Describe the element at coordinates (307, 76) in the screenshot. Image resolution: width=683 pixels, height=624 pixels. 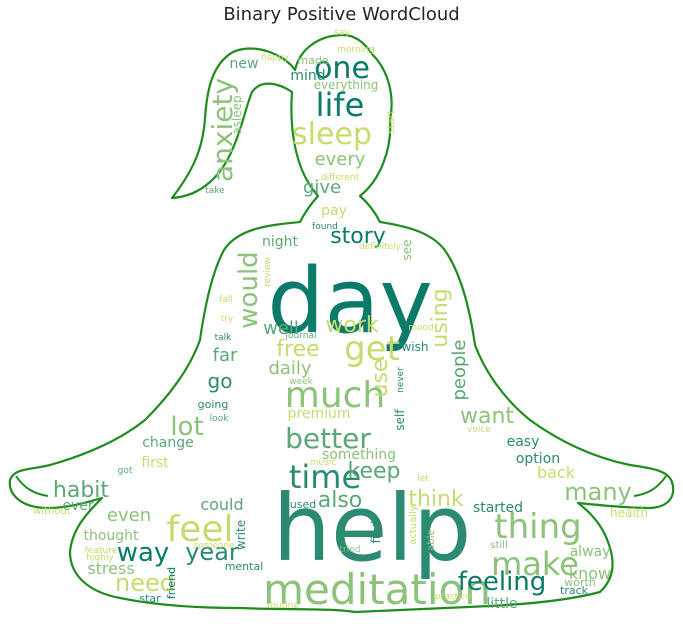
I see `word-mind: mind` at that location.